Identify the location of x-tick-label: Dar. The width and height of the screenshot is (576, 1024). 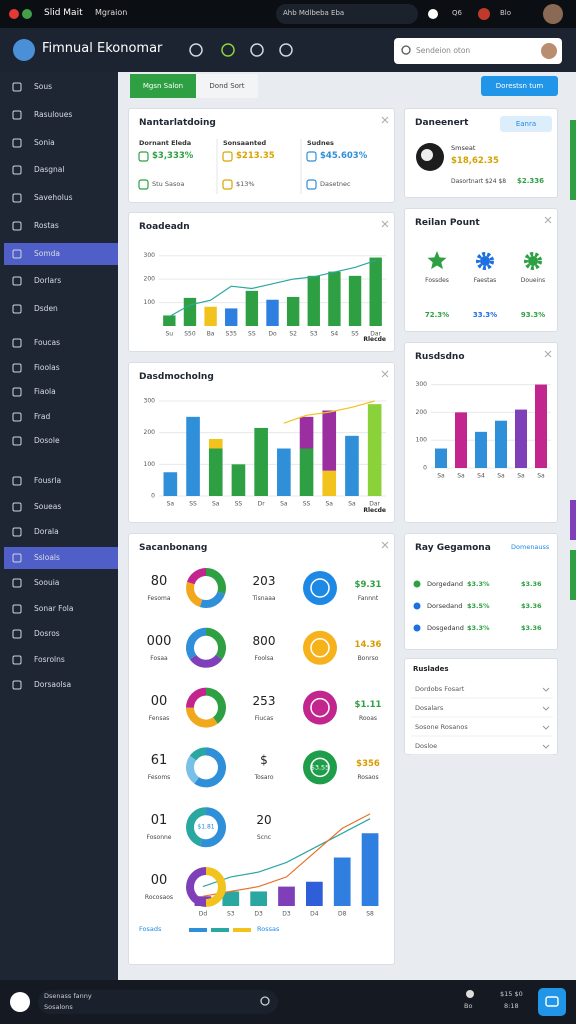
(374, 504).